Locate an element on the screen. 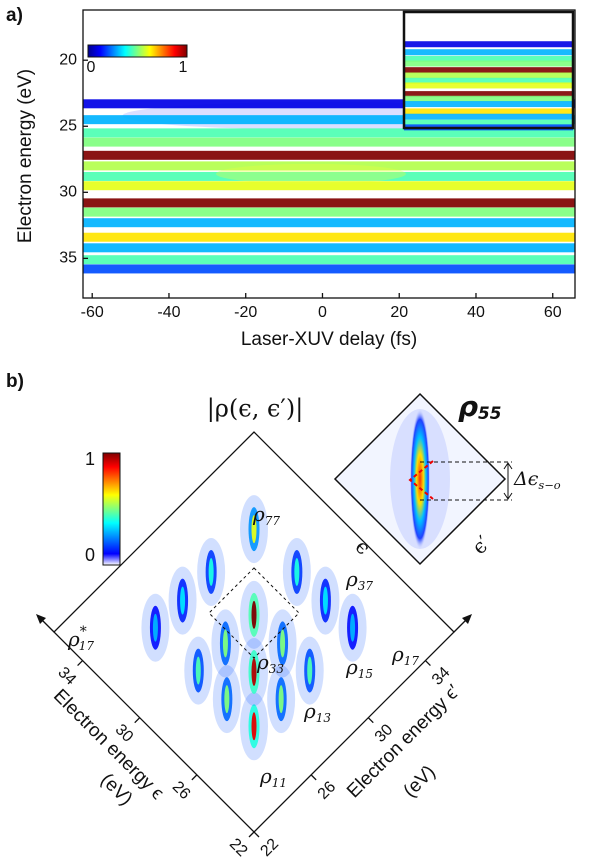 The width and height of the screenshot is (589, 858). annotation: ρ33 is located at coordinates (270, 663).